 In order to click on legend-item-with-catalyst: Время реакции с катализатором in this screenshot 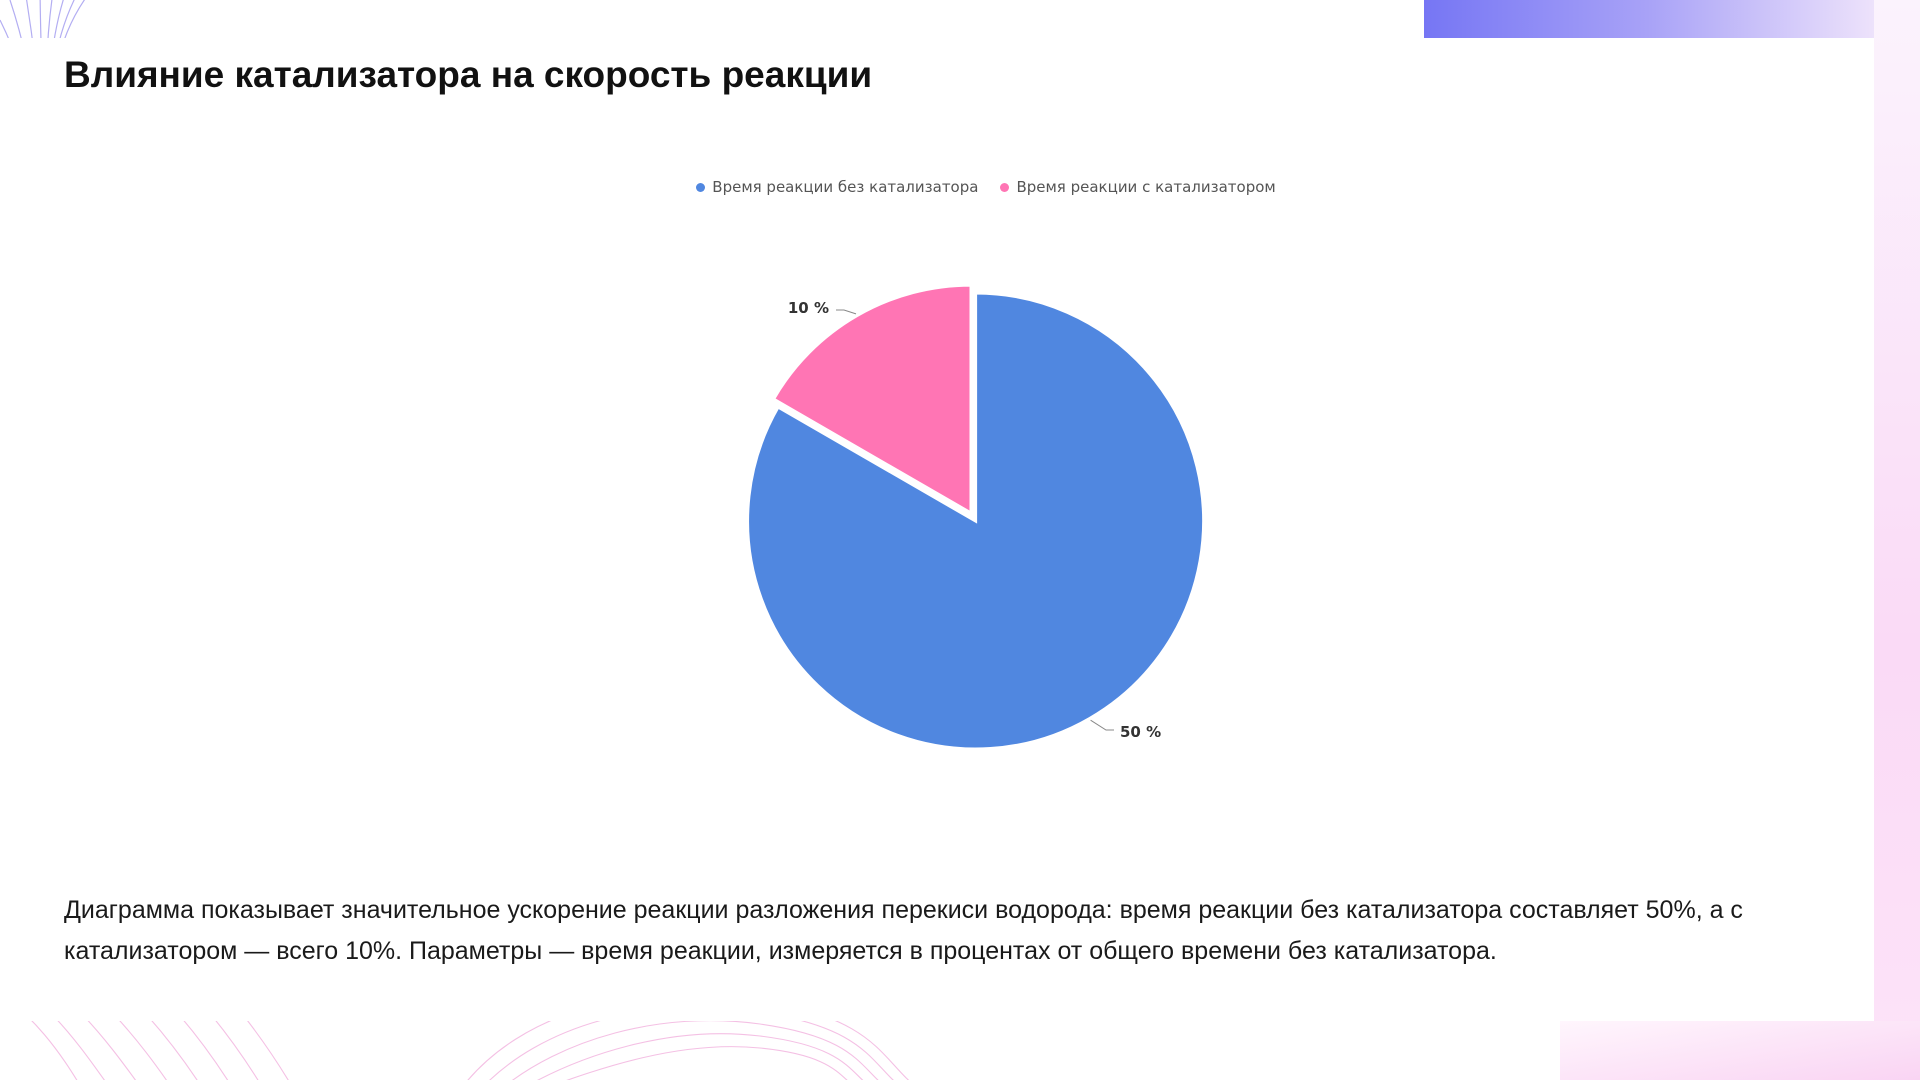, I will do `click(1138, 187)`.